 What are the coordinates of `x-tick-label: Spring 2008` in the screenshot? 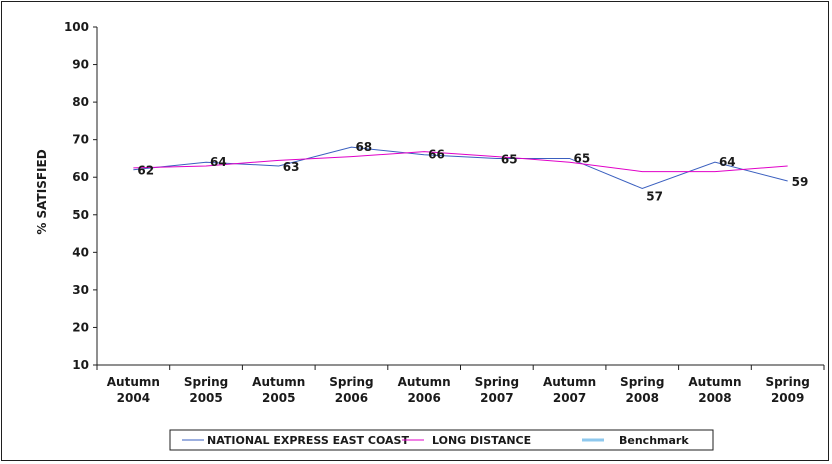 It's located at (642, 390).